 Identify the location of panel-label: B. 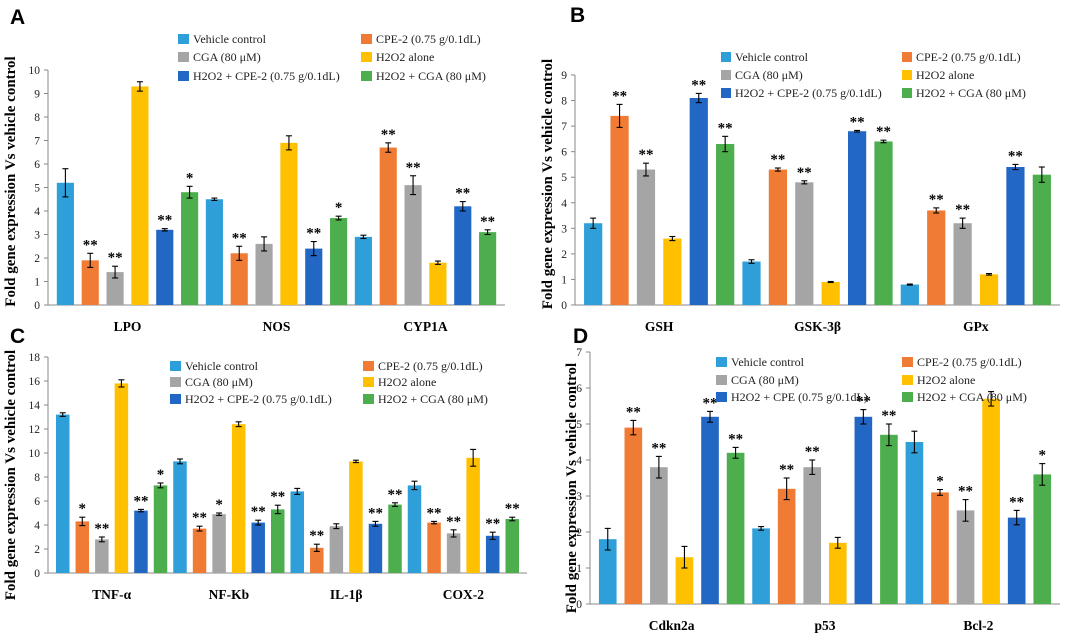
(577, 15).